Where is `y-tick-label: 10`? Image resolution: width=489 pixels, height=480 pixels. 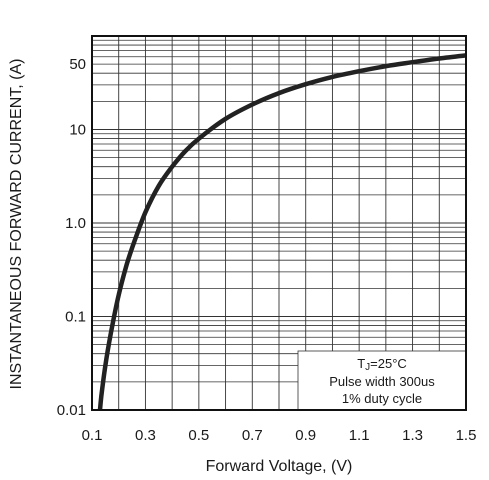 y-tick-label: 10 is located at coordinates (77, 130).